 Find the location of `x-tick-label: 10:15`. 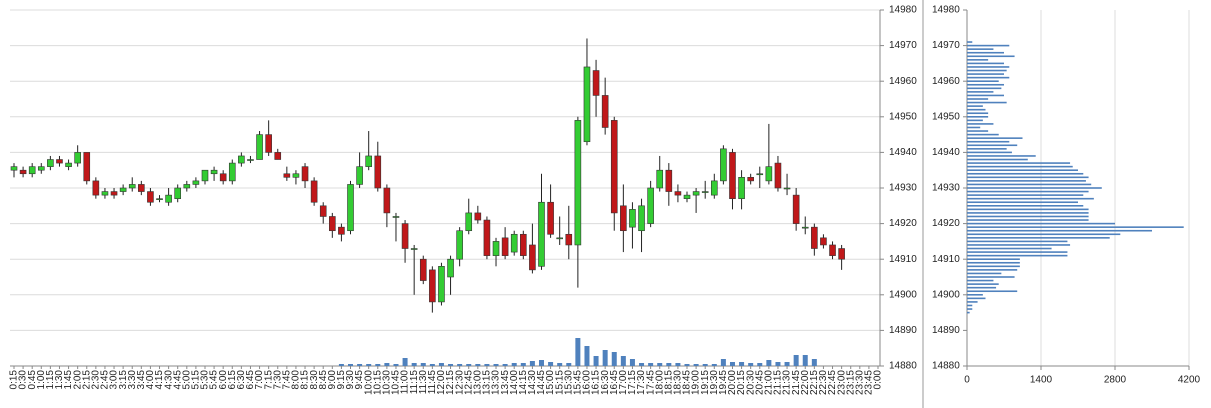

x-tick-label: 10:15 is located at coordinates (377, 382).